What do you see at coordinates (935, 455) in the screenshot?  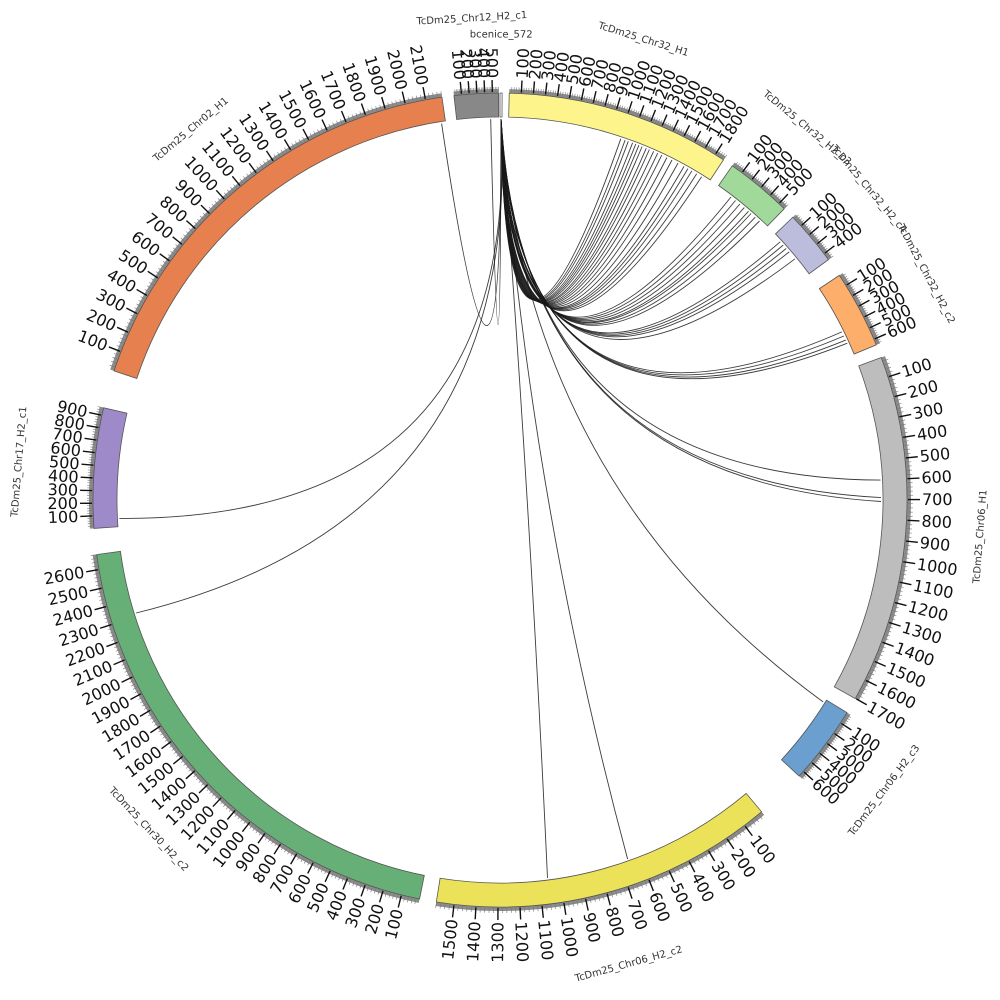 I see `tick-label: 500` at bounding box center [935, 455].